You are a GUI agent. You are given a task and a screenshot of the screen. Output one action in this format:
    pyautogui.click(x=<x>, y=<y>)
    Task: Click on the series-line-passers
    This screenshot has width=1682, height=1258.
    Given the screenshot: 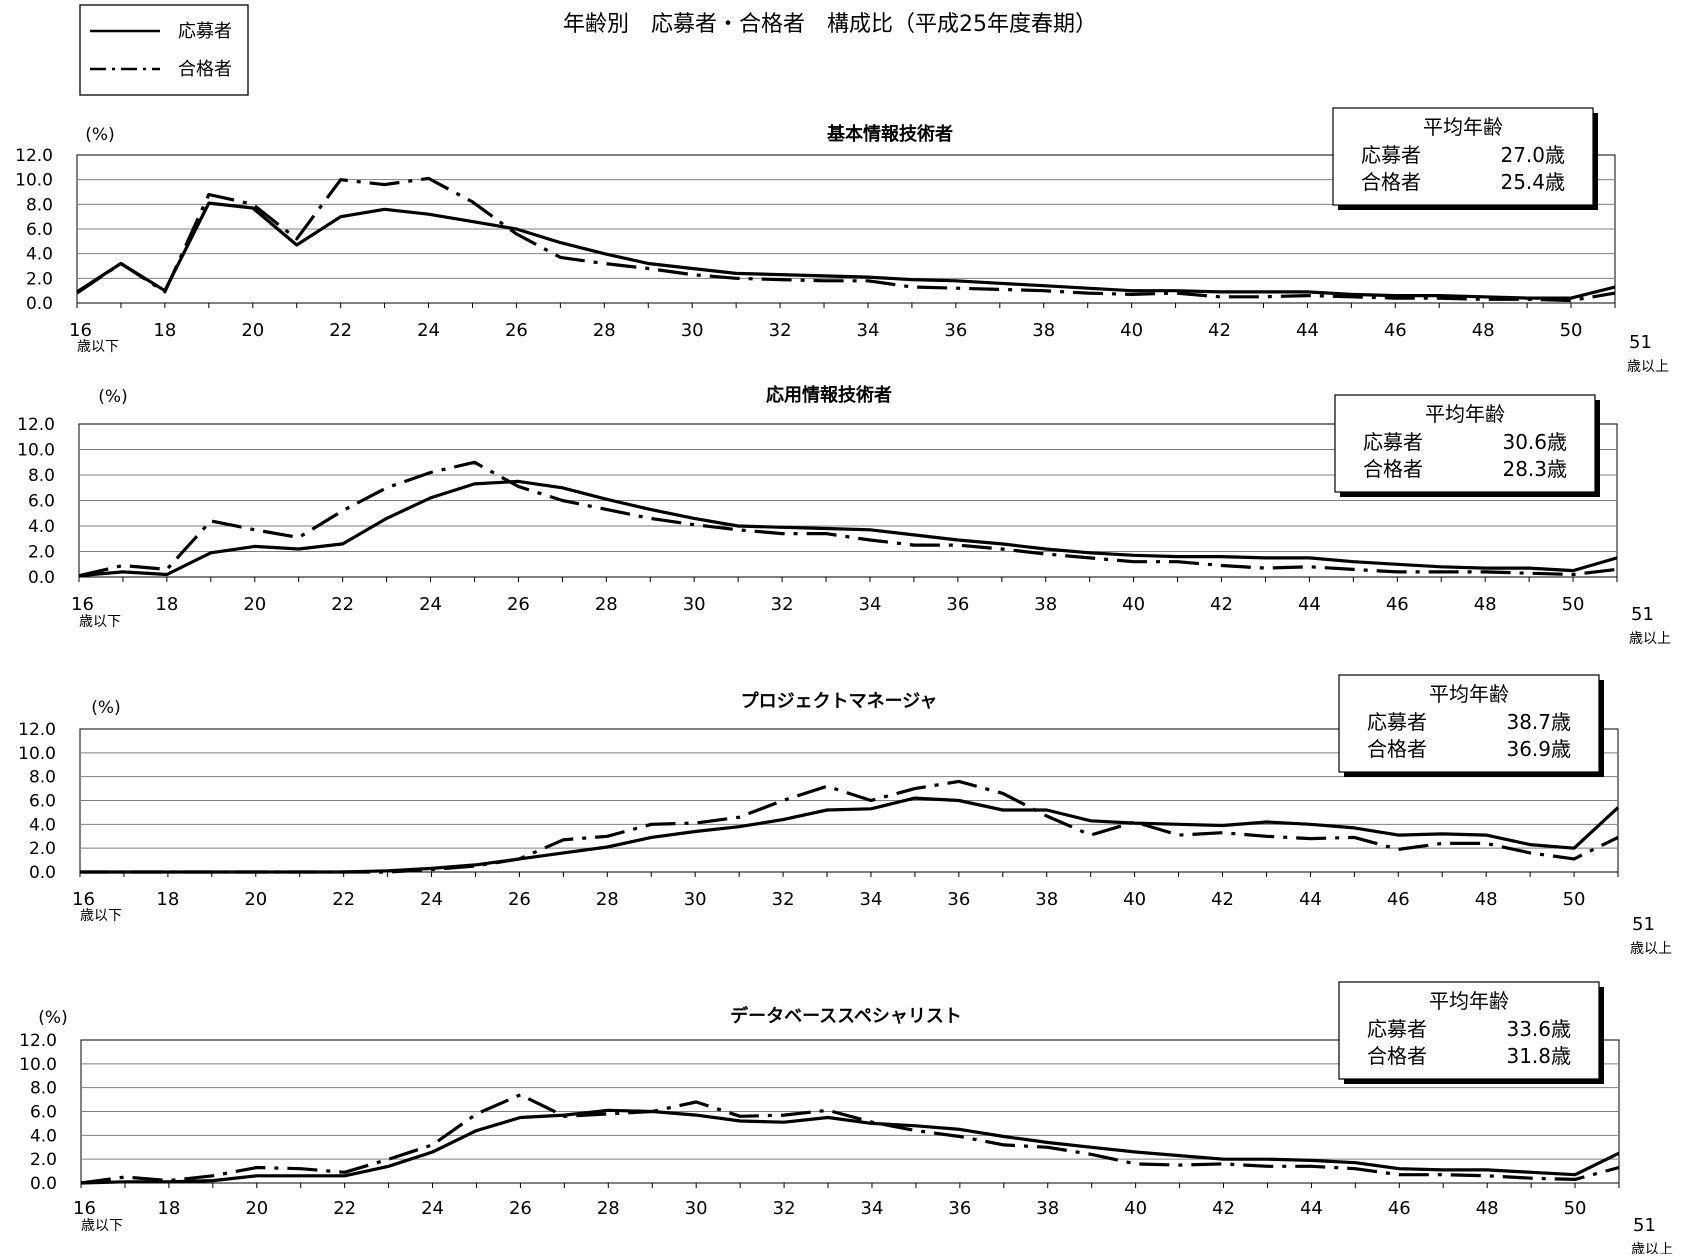 What is the action you would take?
    pyautogui.click(x=850, y=1139)
    